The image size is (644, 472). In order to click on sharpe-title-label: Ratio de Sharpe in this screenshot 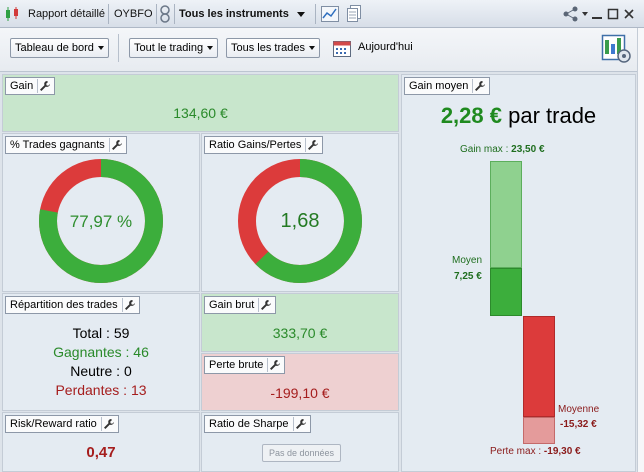, I will do `click(249, 424)`.